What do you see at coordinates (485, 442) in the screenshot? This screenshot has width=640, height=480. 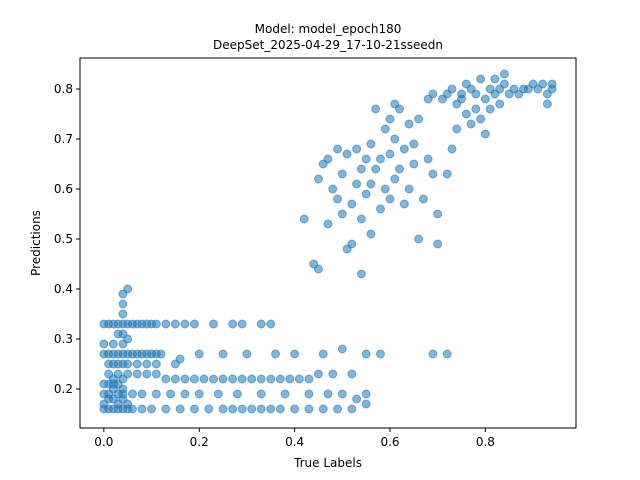 I see `x-tick-label: 0.8` at bounding box center [485, 442].